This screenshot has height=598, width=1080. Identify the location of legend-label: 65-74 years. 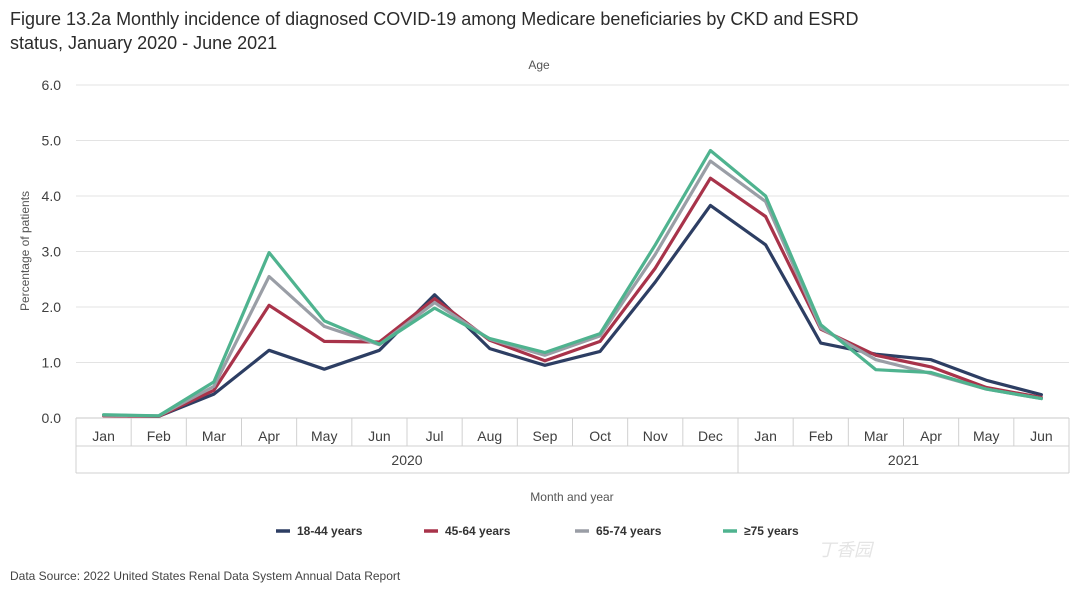
(629, 531).